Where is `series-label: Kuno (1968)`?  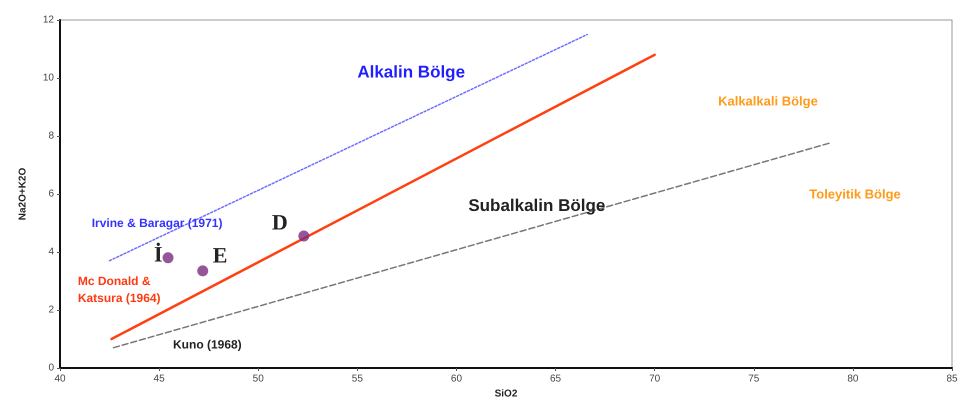
series-label: Kuno (1968) is located at coordinates (207, 345).